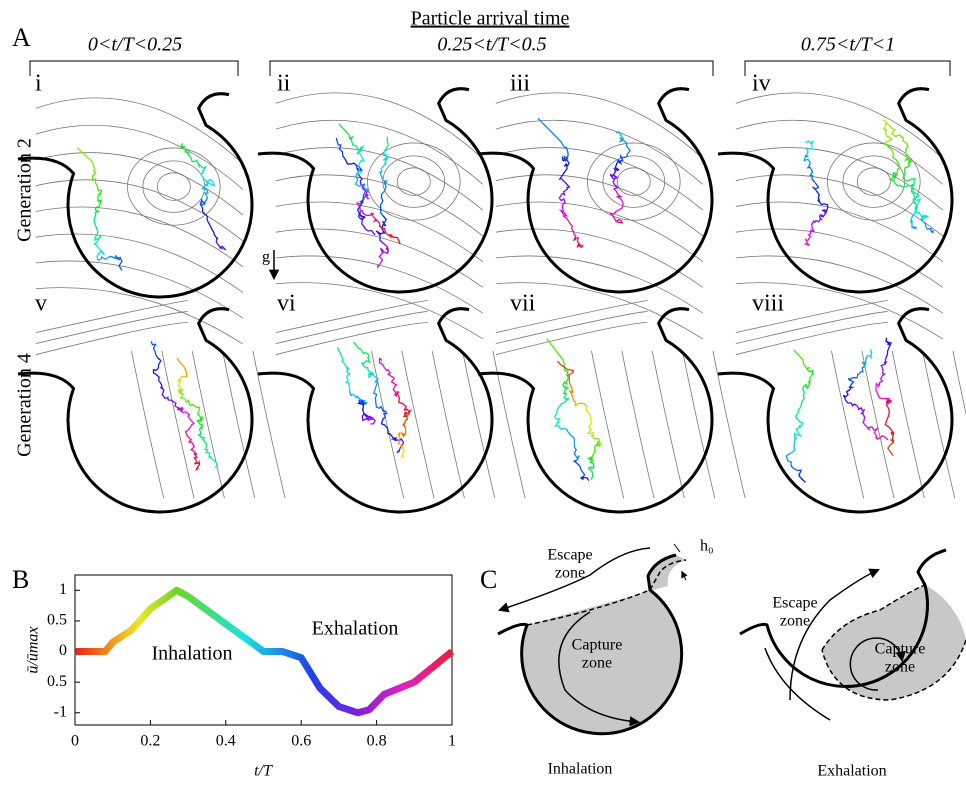 Image resolution: width=966 pixels, height=788 pixels. Describe the element at coordinates (63, 650) in the screenshot. I see `y-tick-label: 0` at that location.